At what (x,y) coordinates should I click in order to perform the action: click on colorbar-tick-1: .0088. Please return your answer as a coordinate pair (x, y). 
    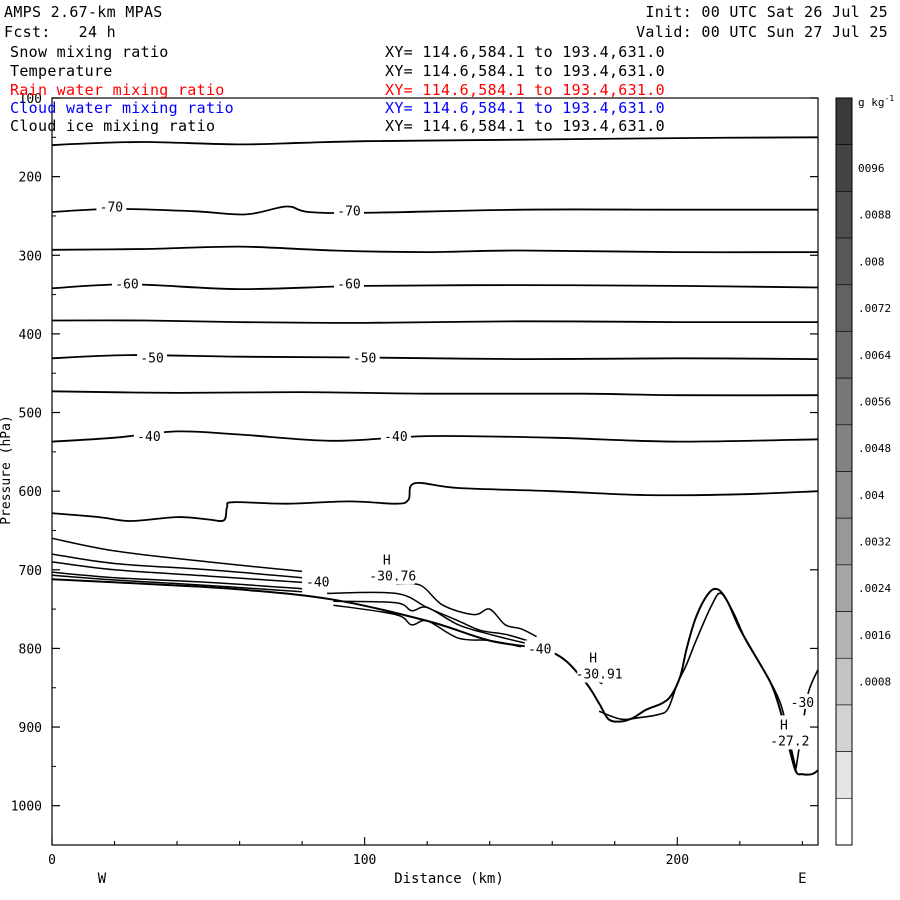
    Looking at the image, I should click on (874, 215).